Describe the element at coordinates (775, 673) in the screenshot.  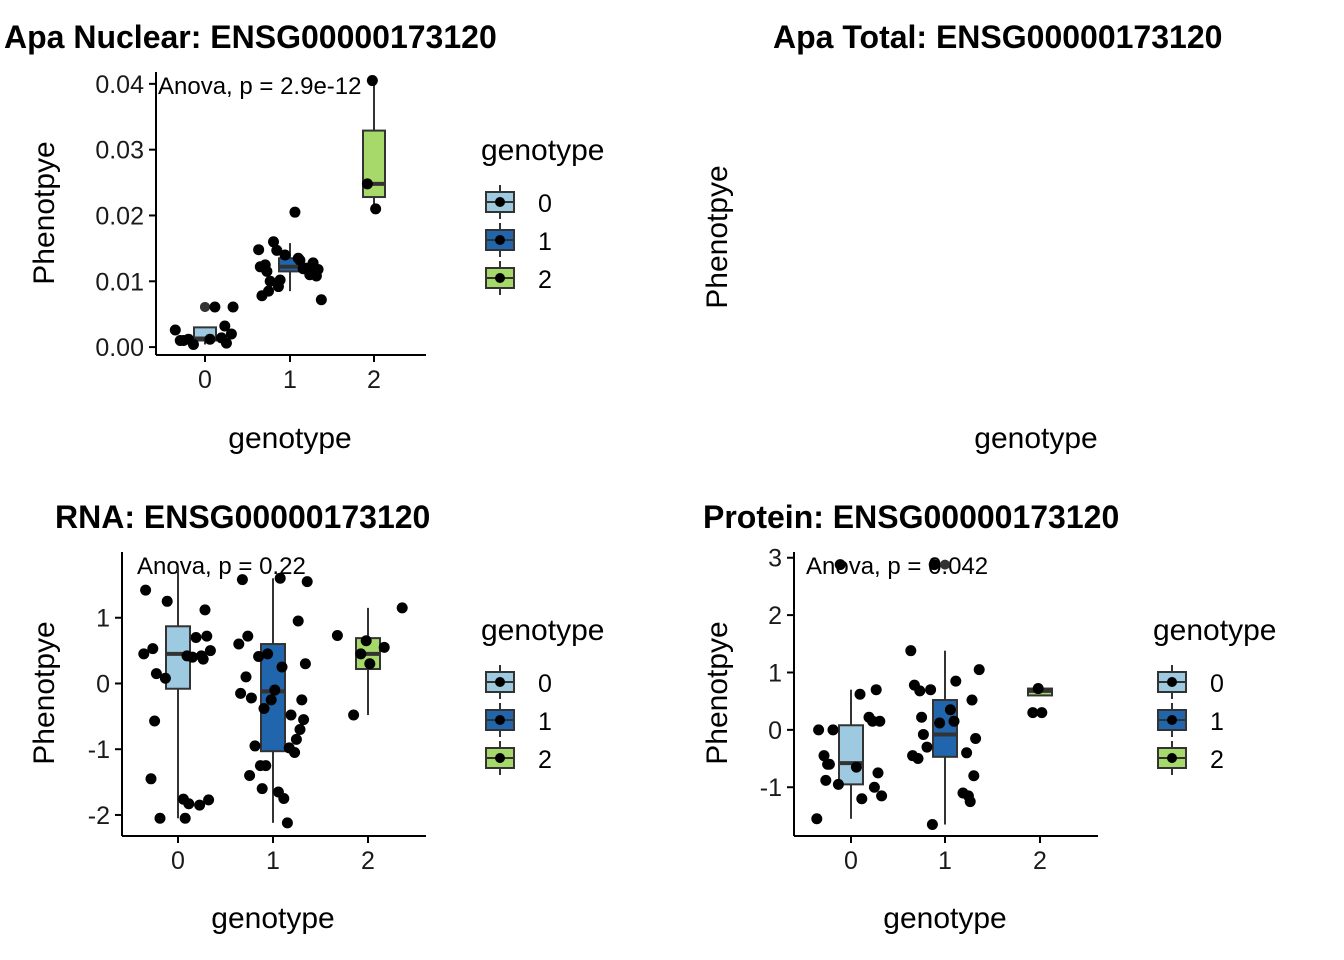
I see `y-tick-label: 1` at that location.